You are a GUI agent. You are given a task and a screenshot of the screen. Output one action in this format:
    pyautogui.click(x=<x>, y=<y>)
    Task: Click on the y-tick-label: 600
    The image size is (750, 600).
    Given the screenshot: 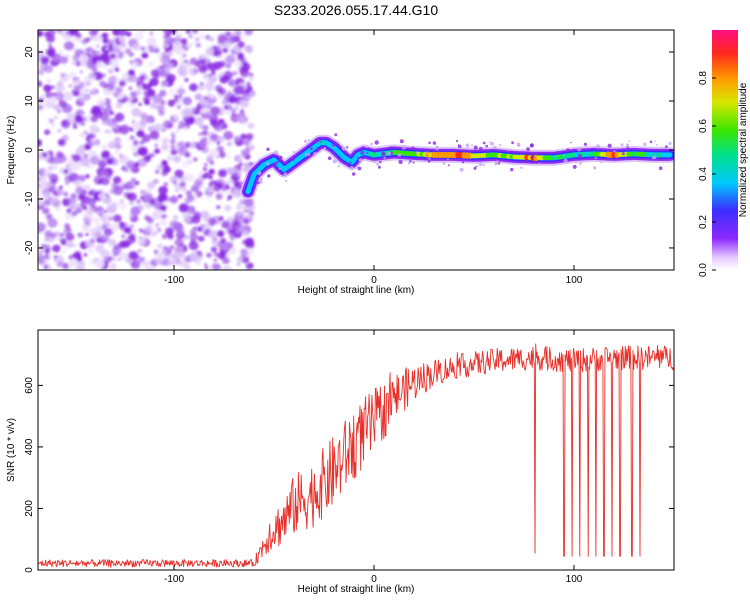 What is the action you would take?
    pyautogui.click(x=29, y=385)
    